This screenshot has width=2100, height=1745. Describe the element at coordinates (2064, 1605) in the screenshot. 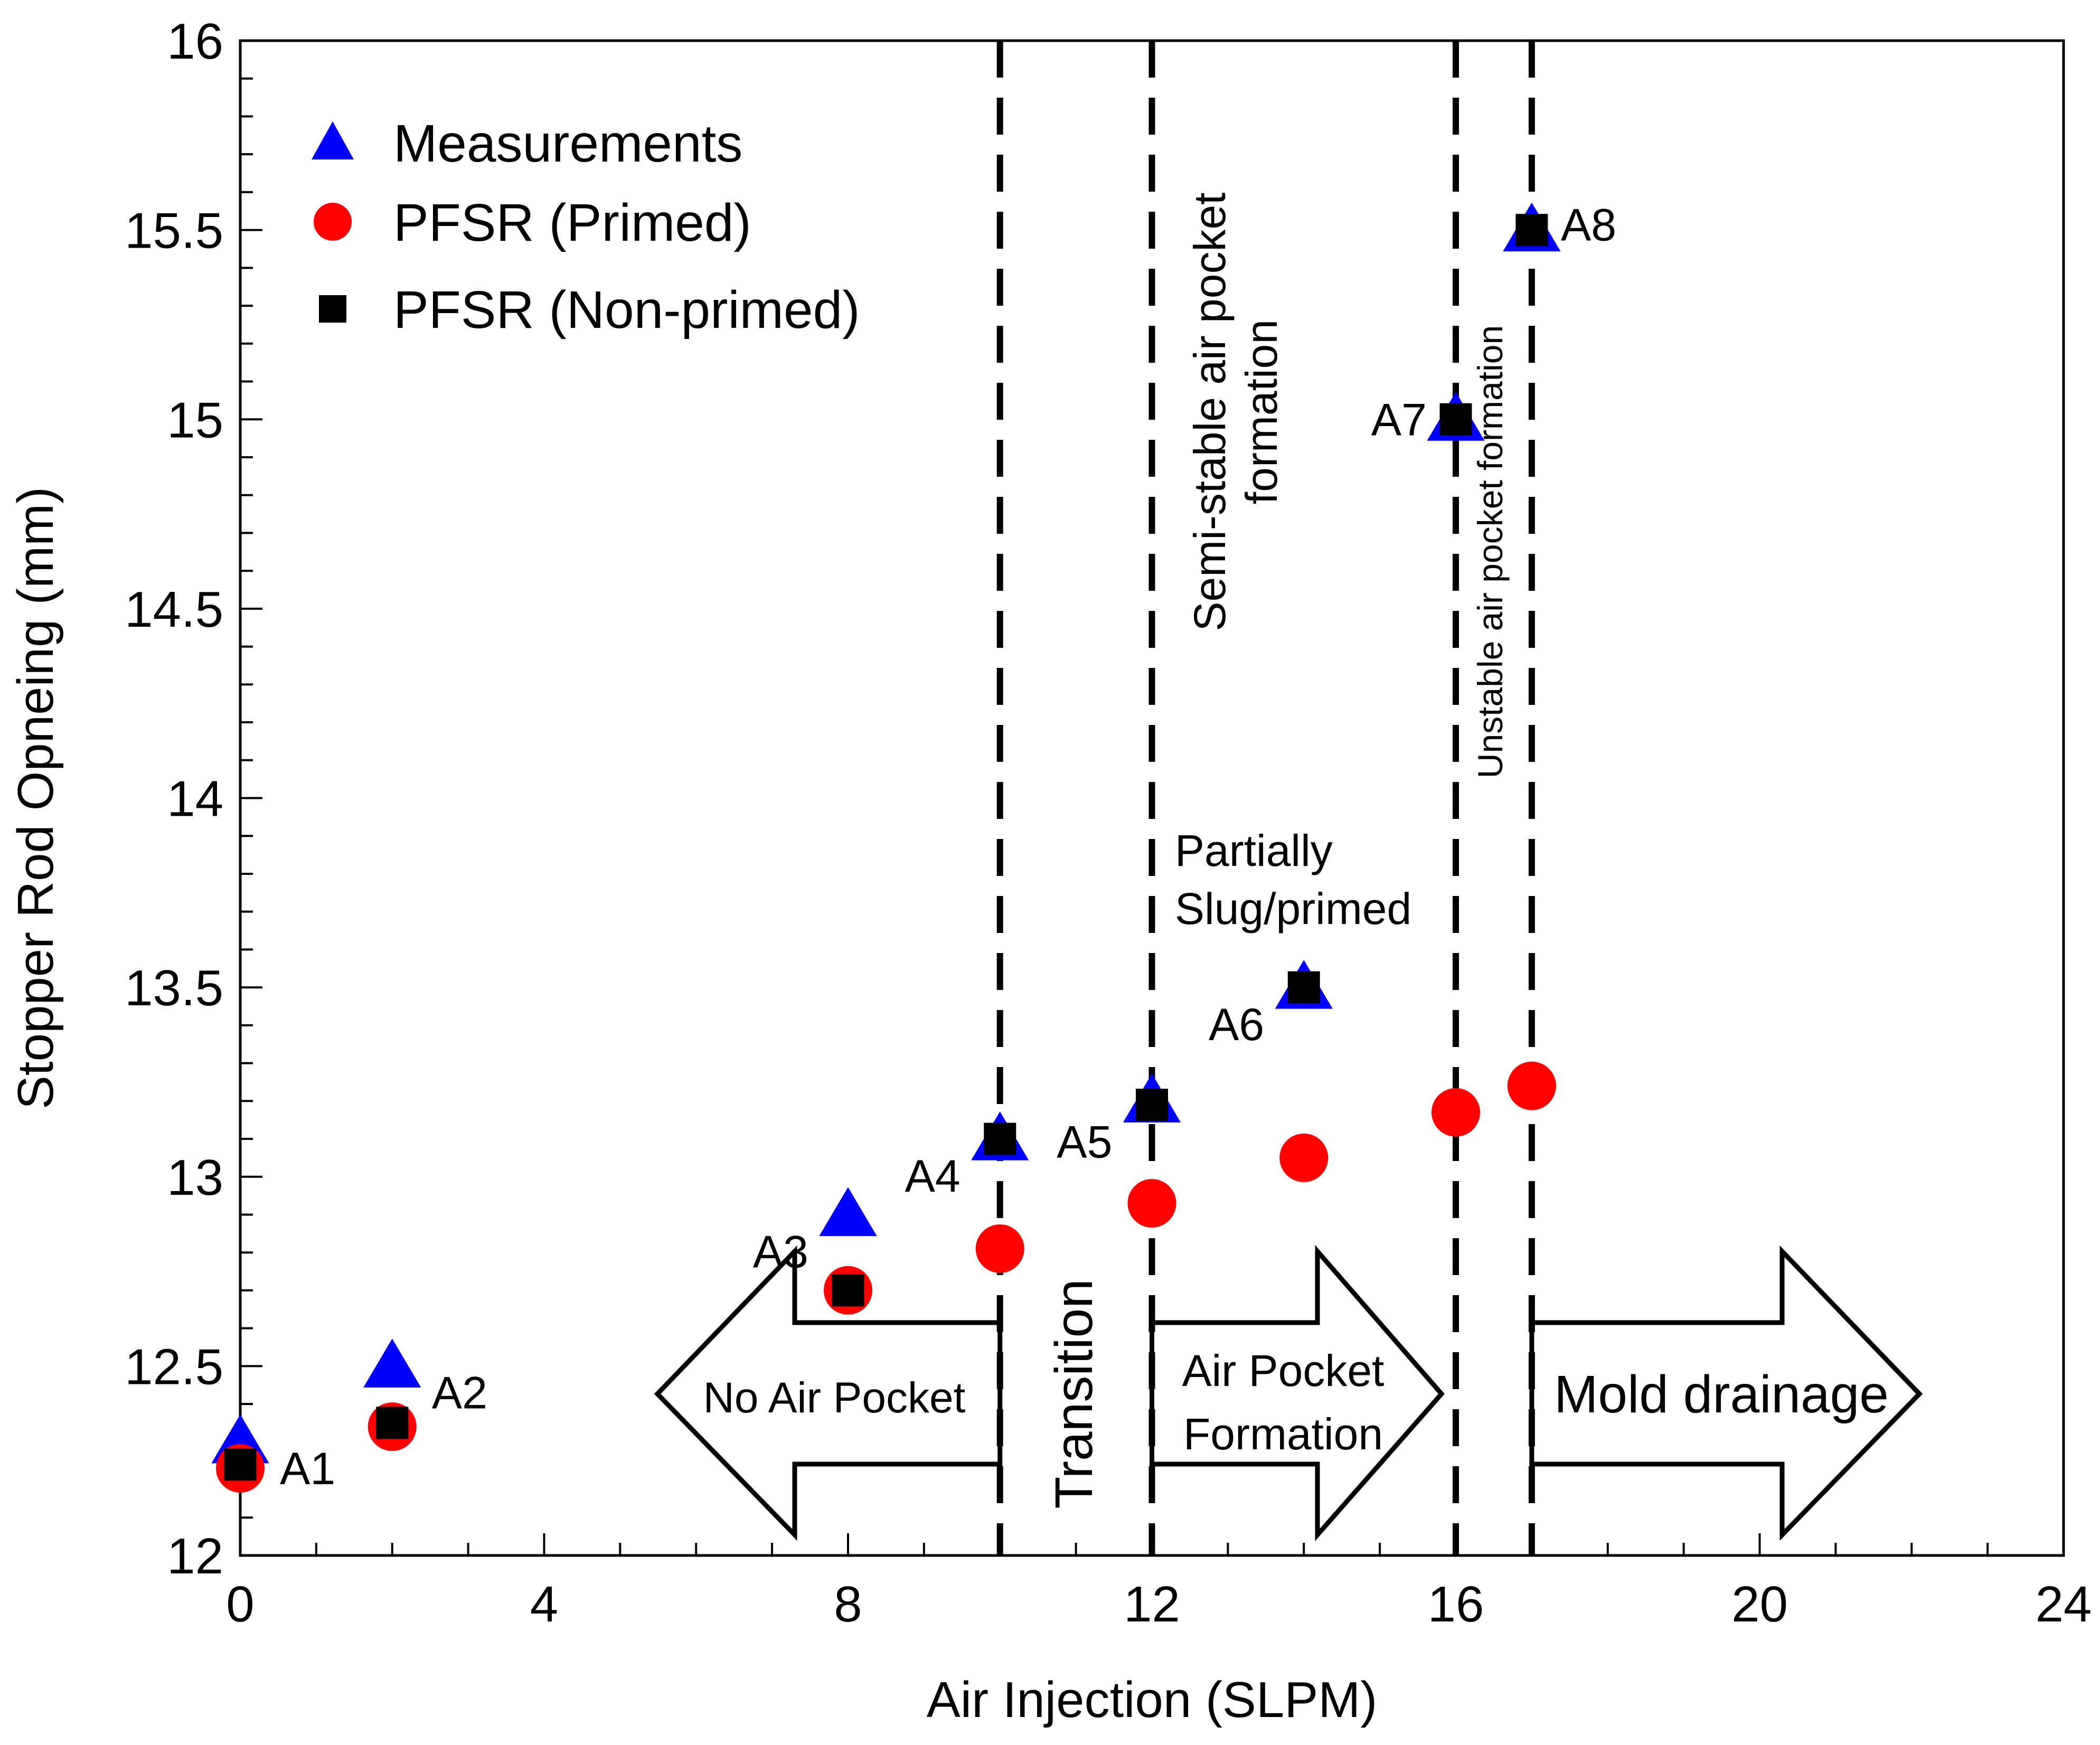

I see `x-tick-label: 24` at that location.